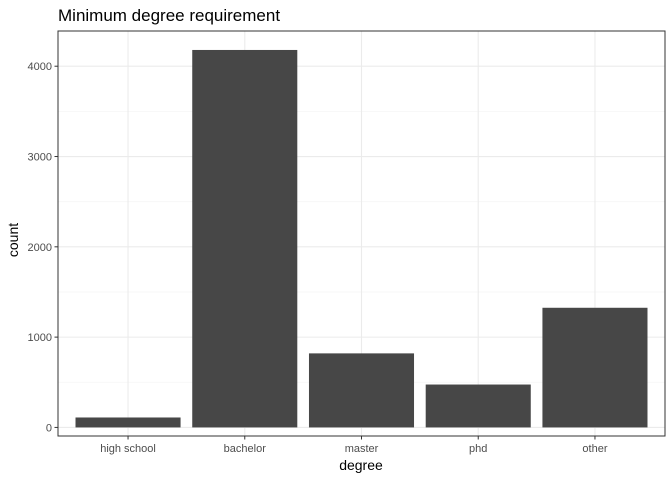 This screenshot has width=672, height=480. I want to click on x-tick-label: bachelor, so click(245, 449).